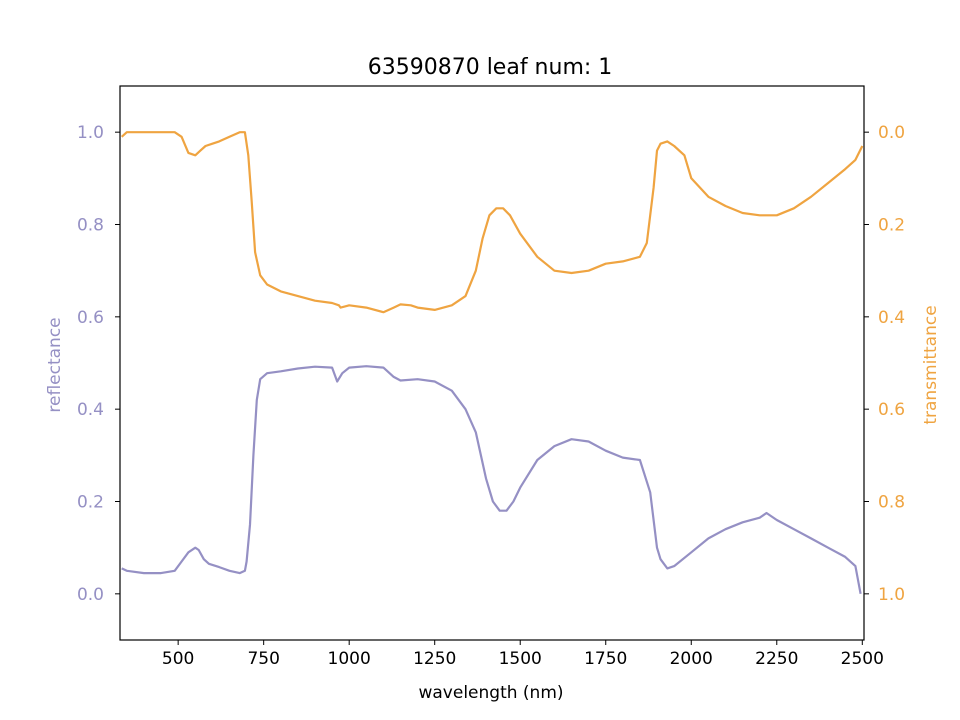  Describe the element at coordinates (90, 133) in the screenshot. I see `left-tick-label: 1.0` at that location.